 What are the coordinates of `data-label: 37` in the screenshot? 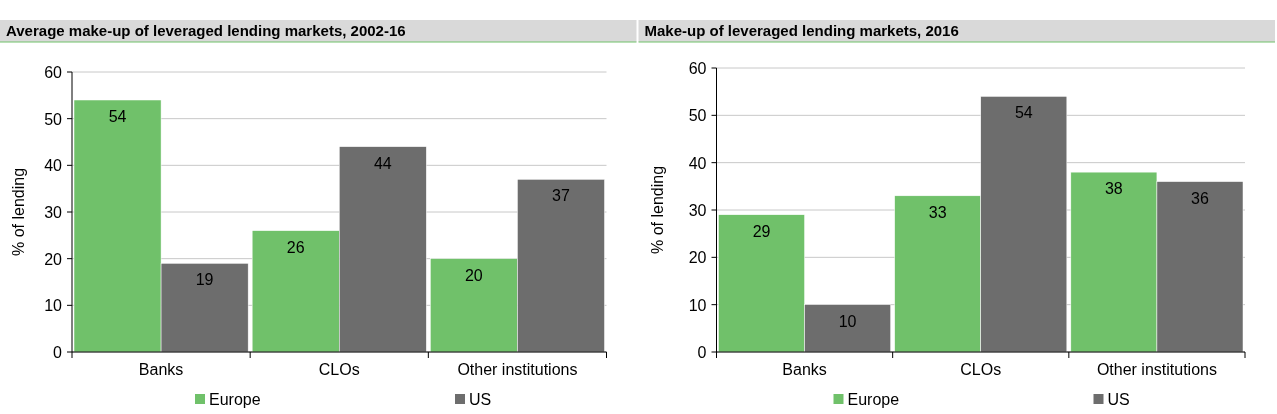 It's located at (561, 196).